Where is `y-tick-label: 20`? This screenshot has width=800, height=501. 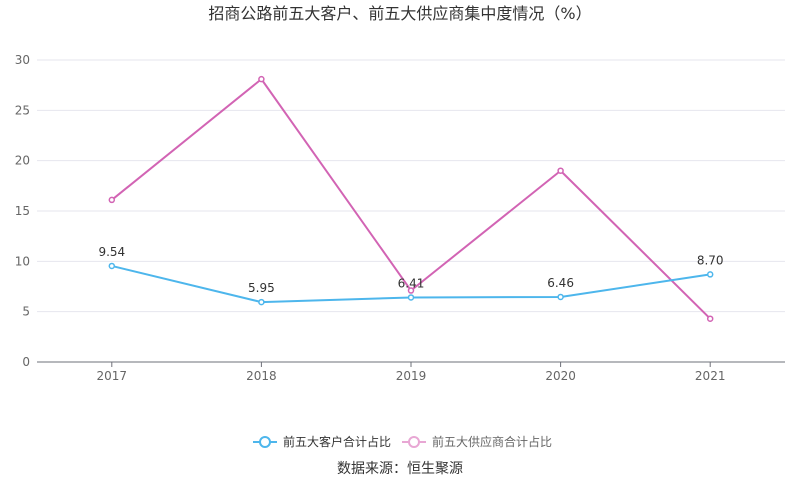
y-tick-label: 20 is located at coordinates (22, 161).